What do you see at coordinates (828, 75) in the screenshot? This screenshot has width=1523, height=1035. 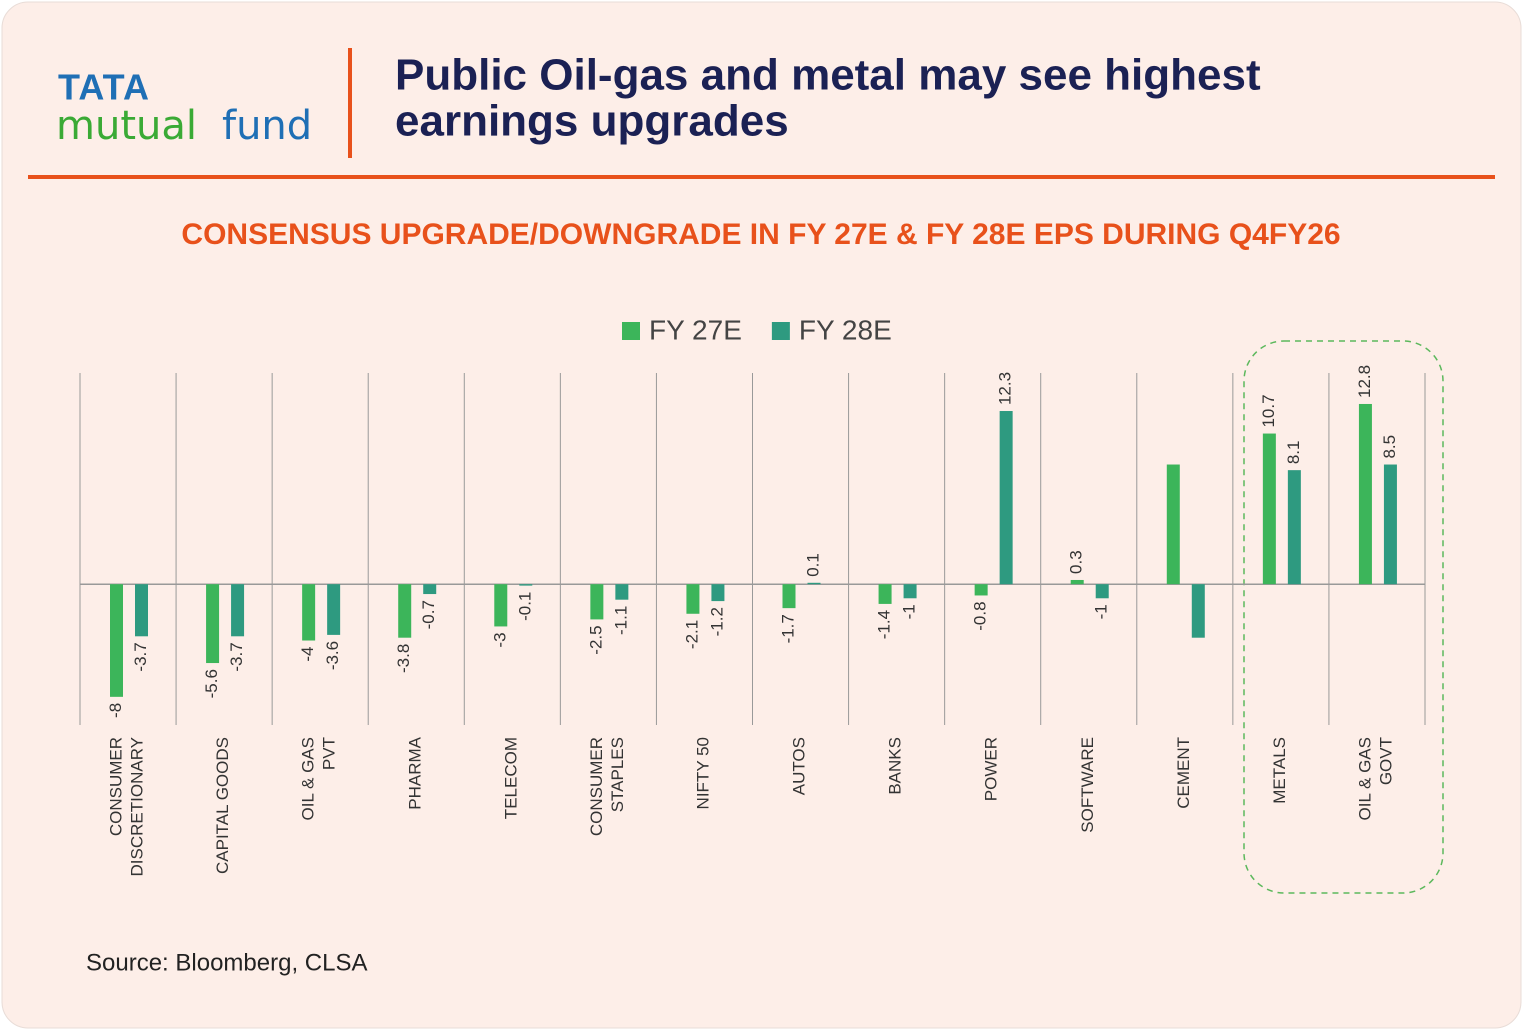 I see `title: Public Oil-gas and metal may see highest` at bounding box center [828, 75].